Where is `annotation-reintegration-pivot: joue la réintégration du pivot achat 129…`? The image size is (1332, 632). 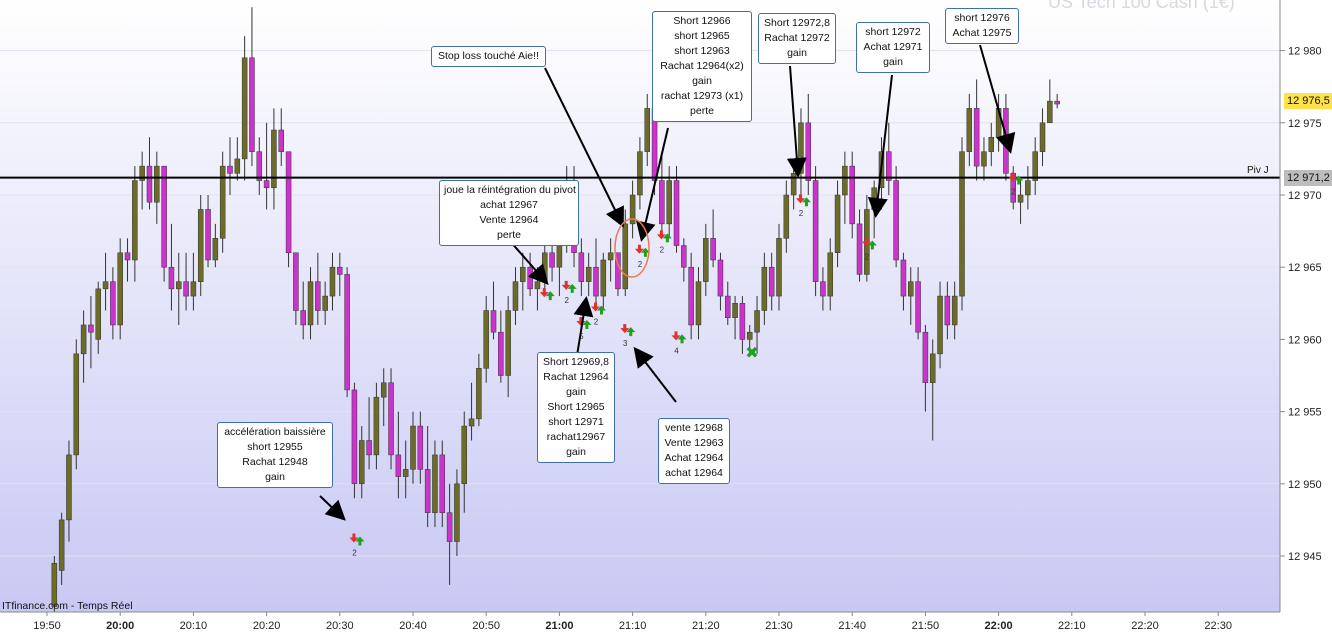
annotation-reintegration-pivot: joue la réintégration du pivot achat 129… is located at coordinates (509, 213).